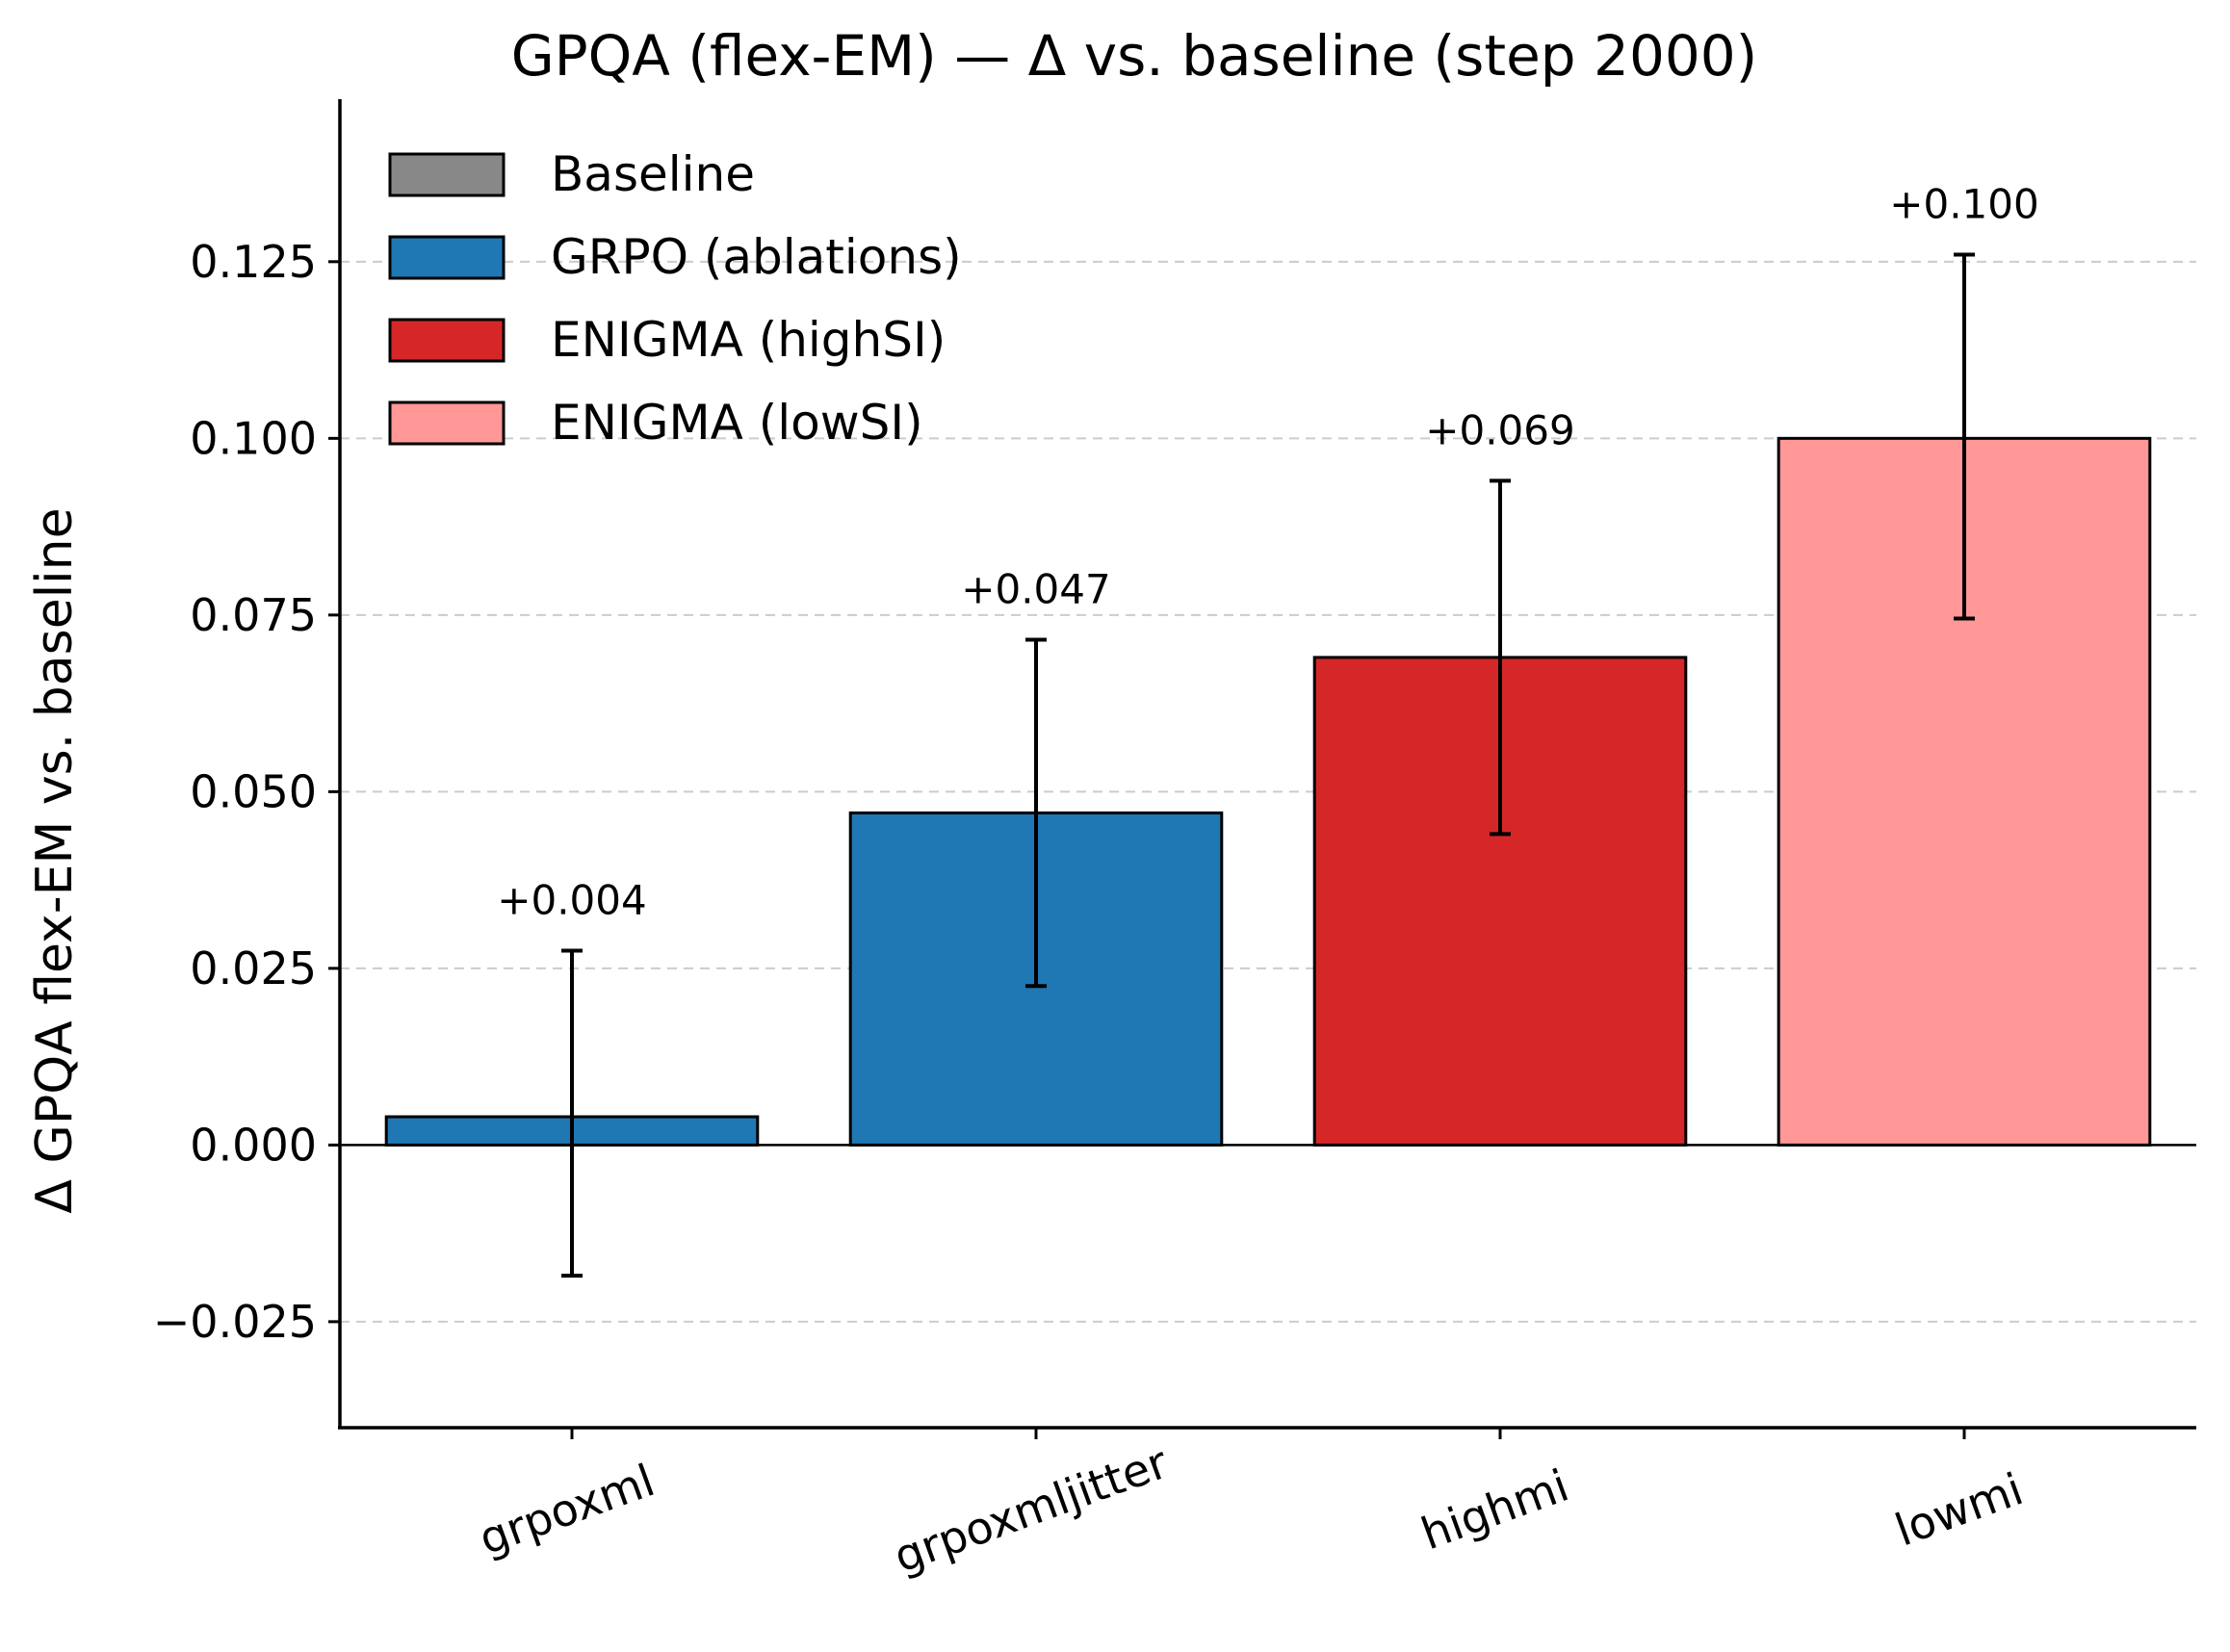 This screenshot has height=1652, width=2230. Describe the element at coordinates (737, 423) in the screenshot. I see `legend-label: ENIGMA (lowSI)` at that location.